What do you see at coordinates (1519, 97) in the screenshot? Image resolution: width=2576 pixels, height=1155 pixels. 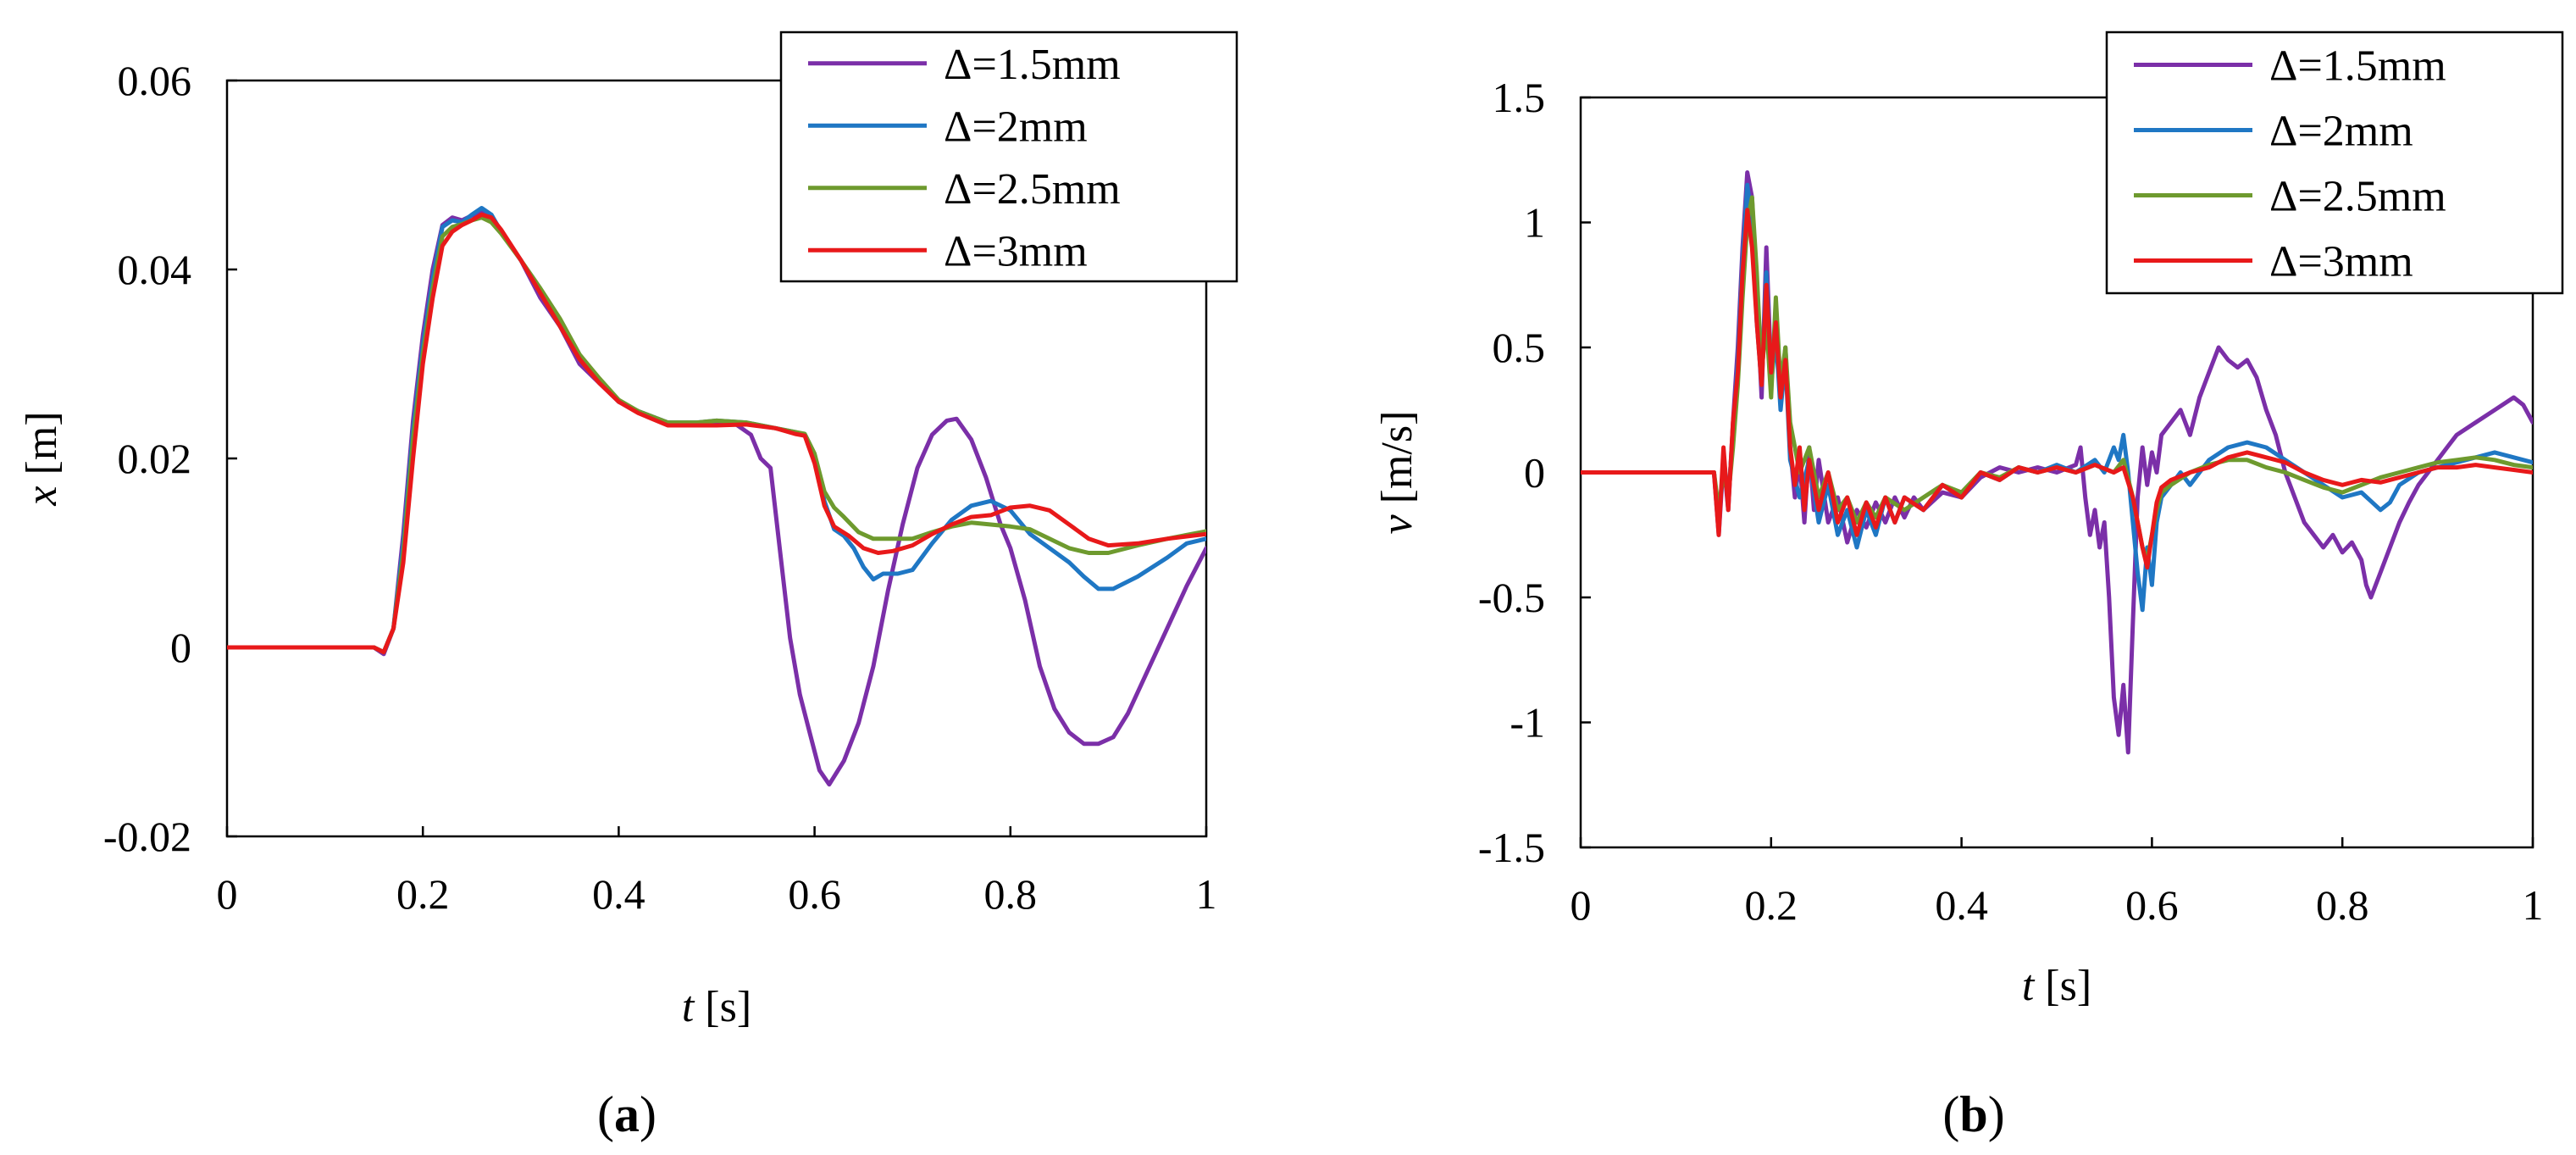 I see `y-tick-label: 1.5` at bounding box center [1519, 97].